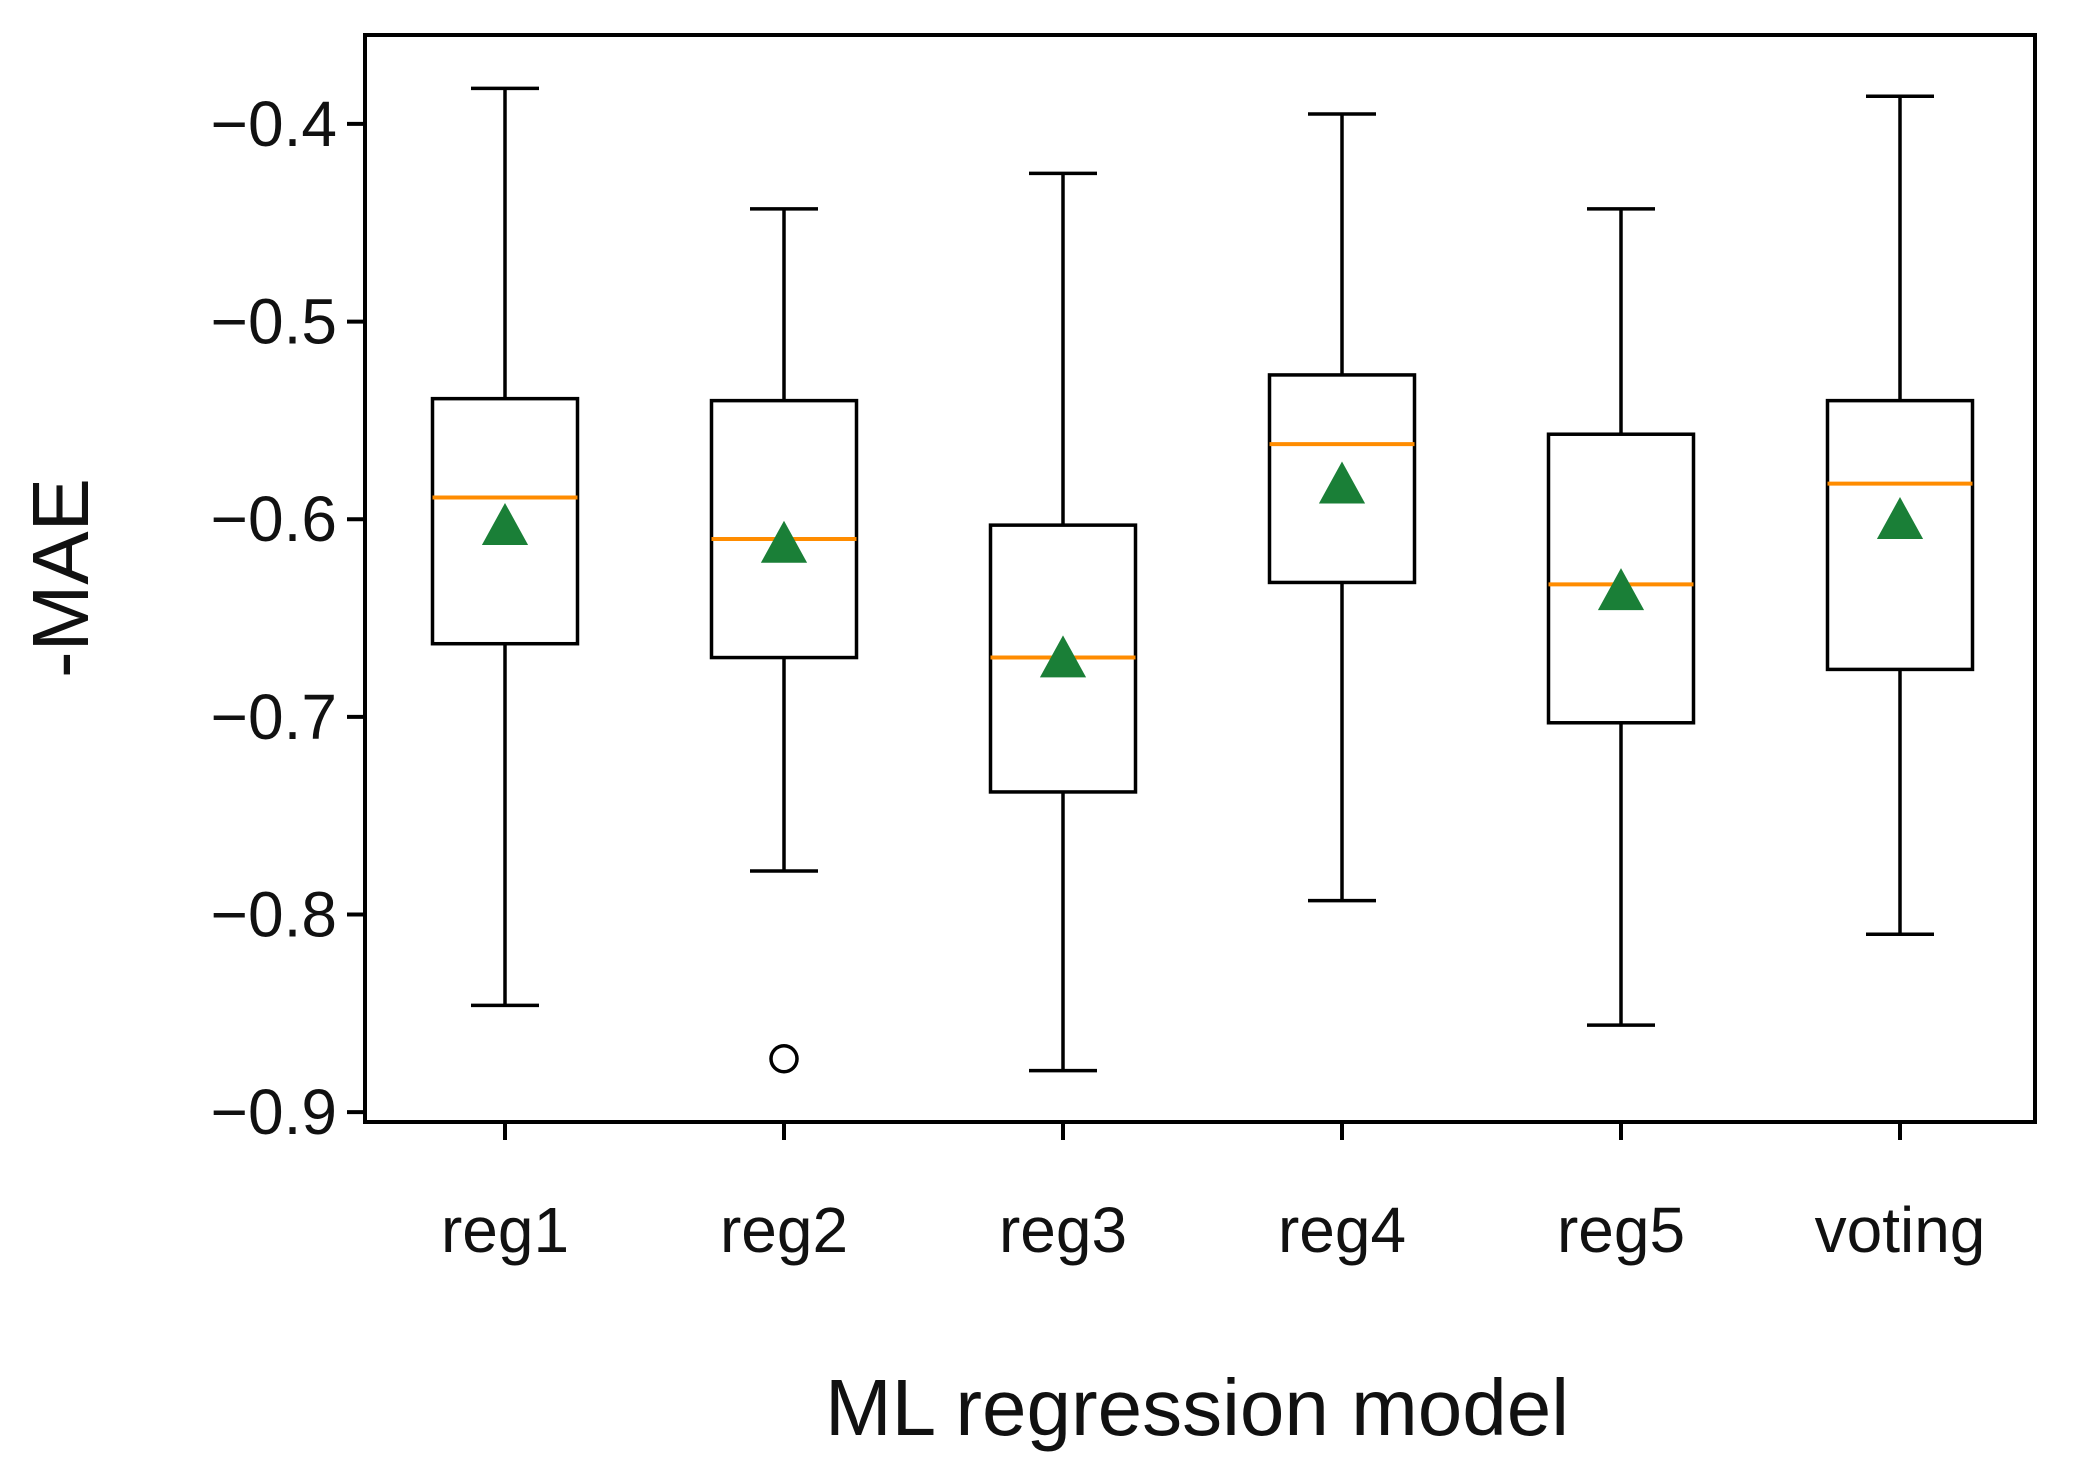 The image size is (2073, 1472). Describe the element at coordinates (274, 1112) in the screenshot. I see `y-tick-label: −0.9` at that location.